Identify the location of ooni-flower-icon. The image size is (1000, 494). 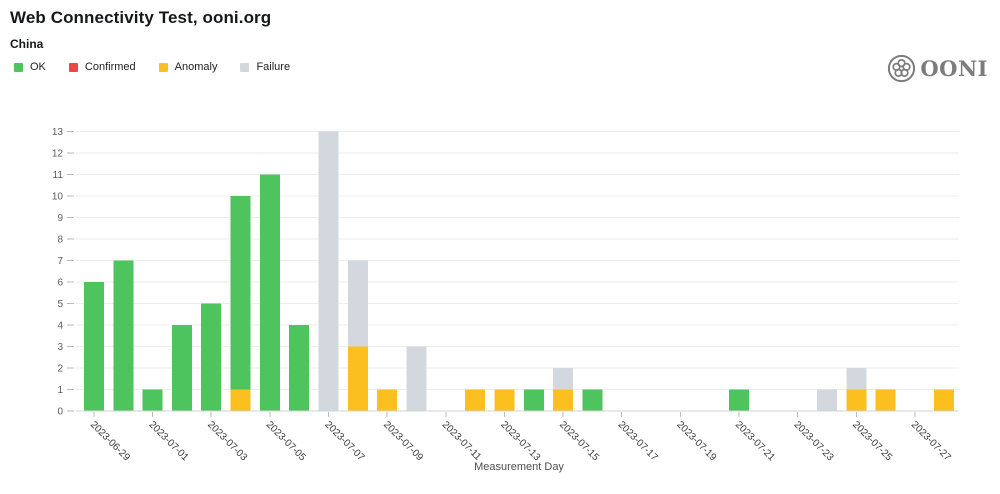
(902, 68).